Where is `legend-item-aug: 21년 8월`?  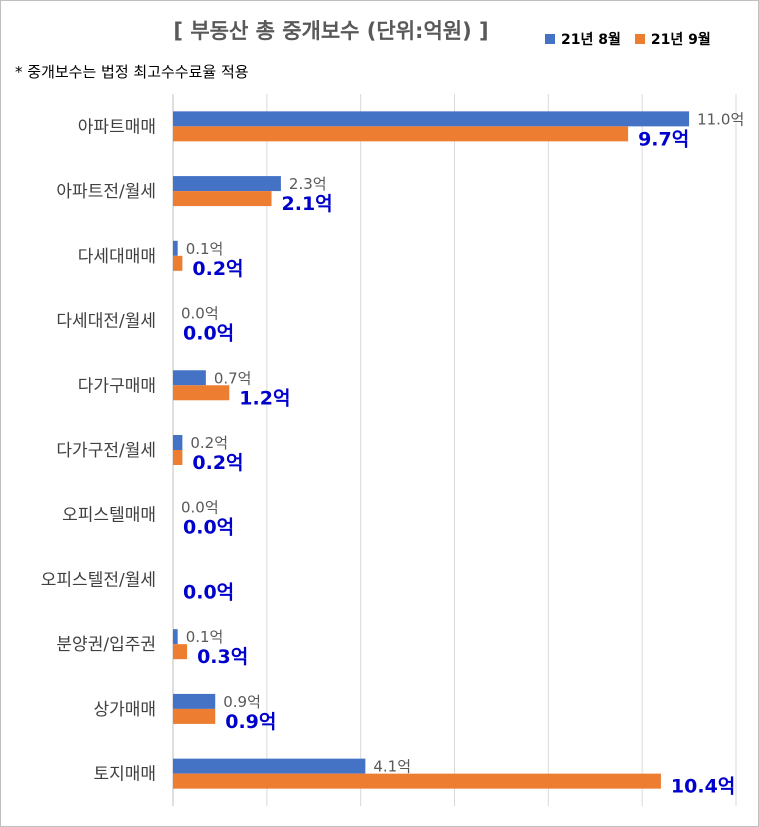
legend-item-aug: 21년 8월 is located at coordinates (583, 39).